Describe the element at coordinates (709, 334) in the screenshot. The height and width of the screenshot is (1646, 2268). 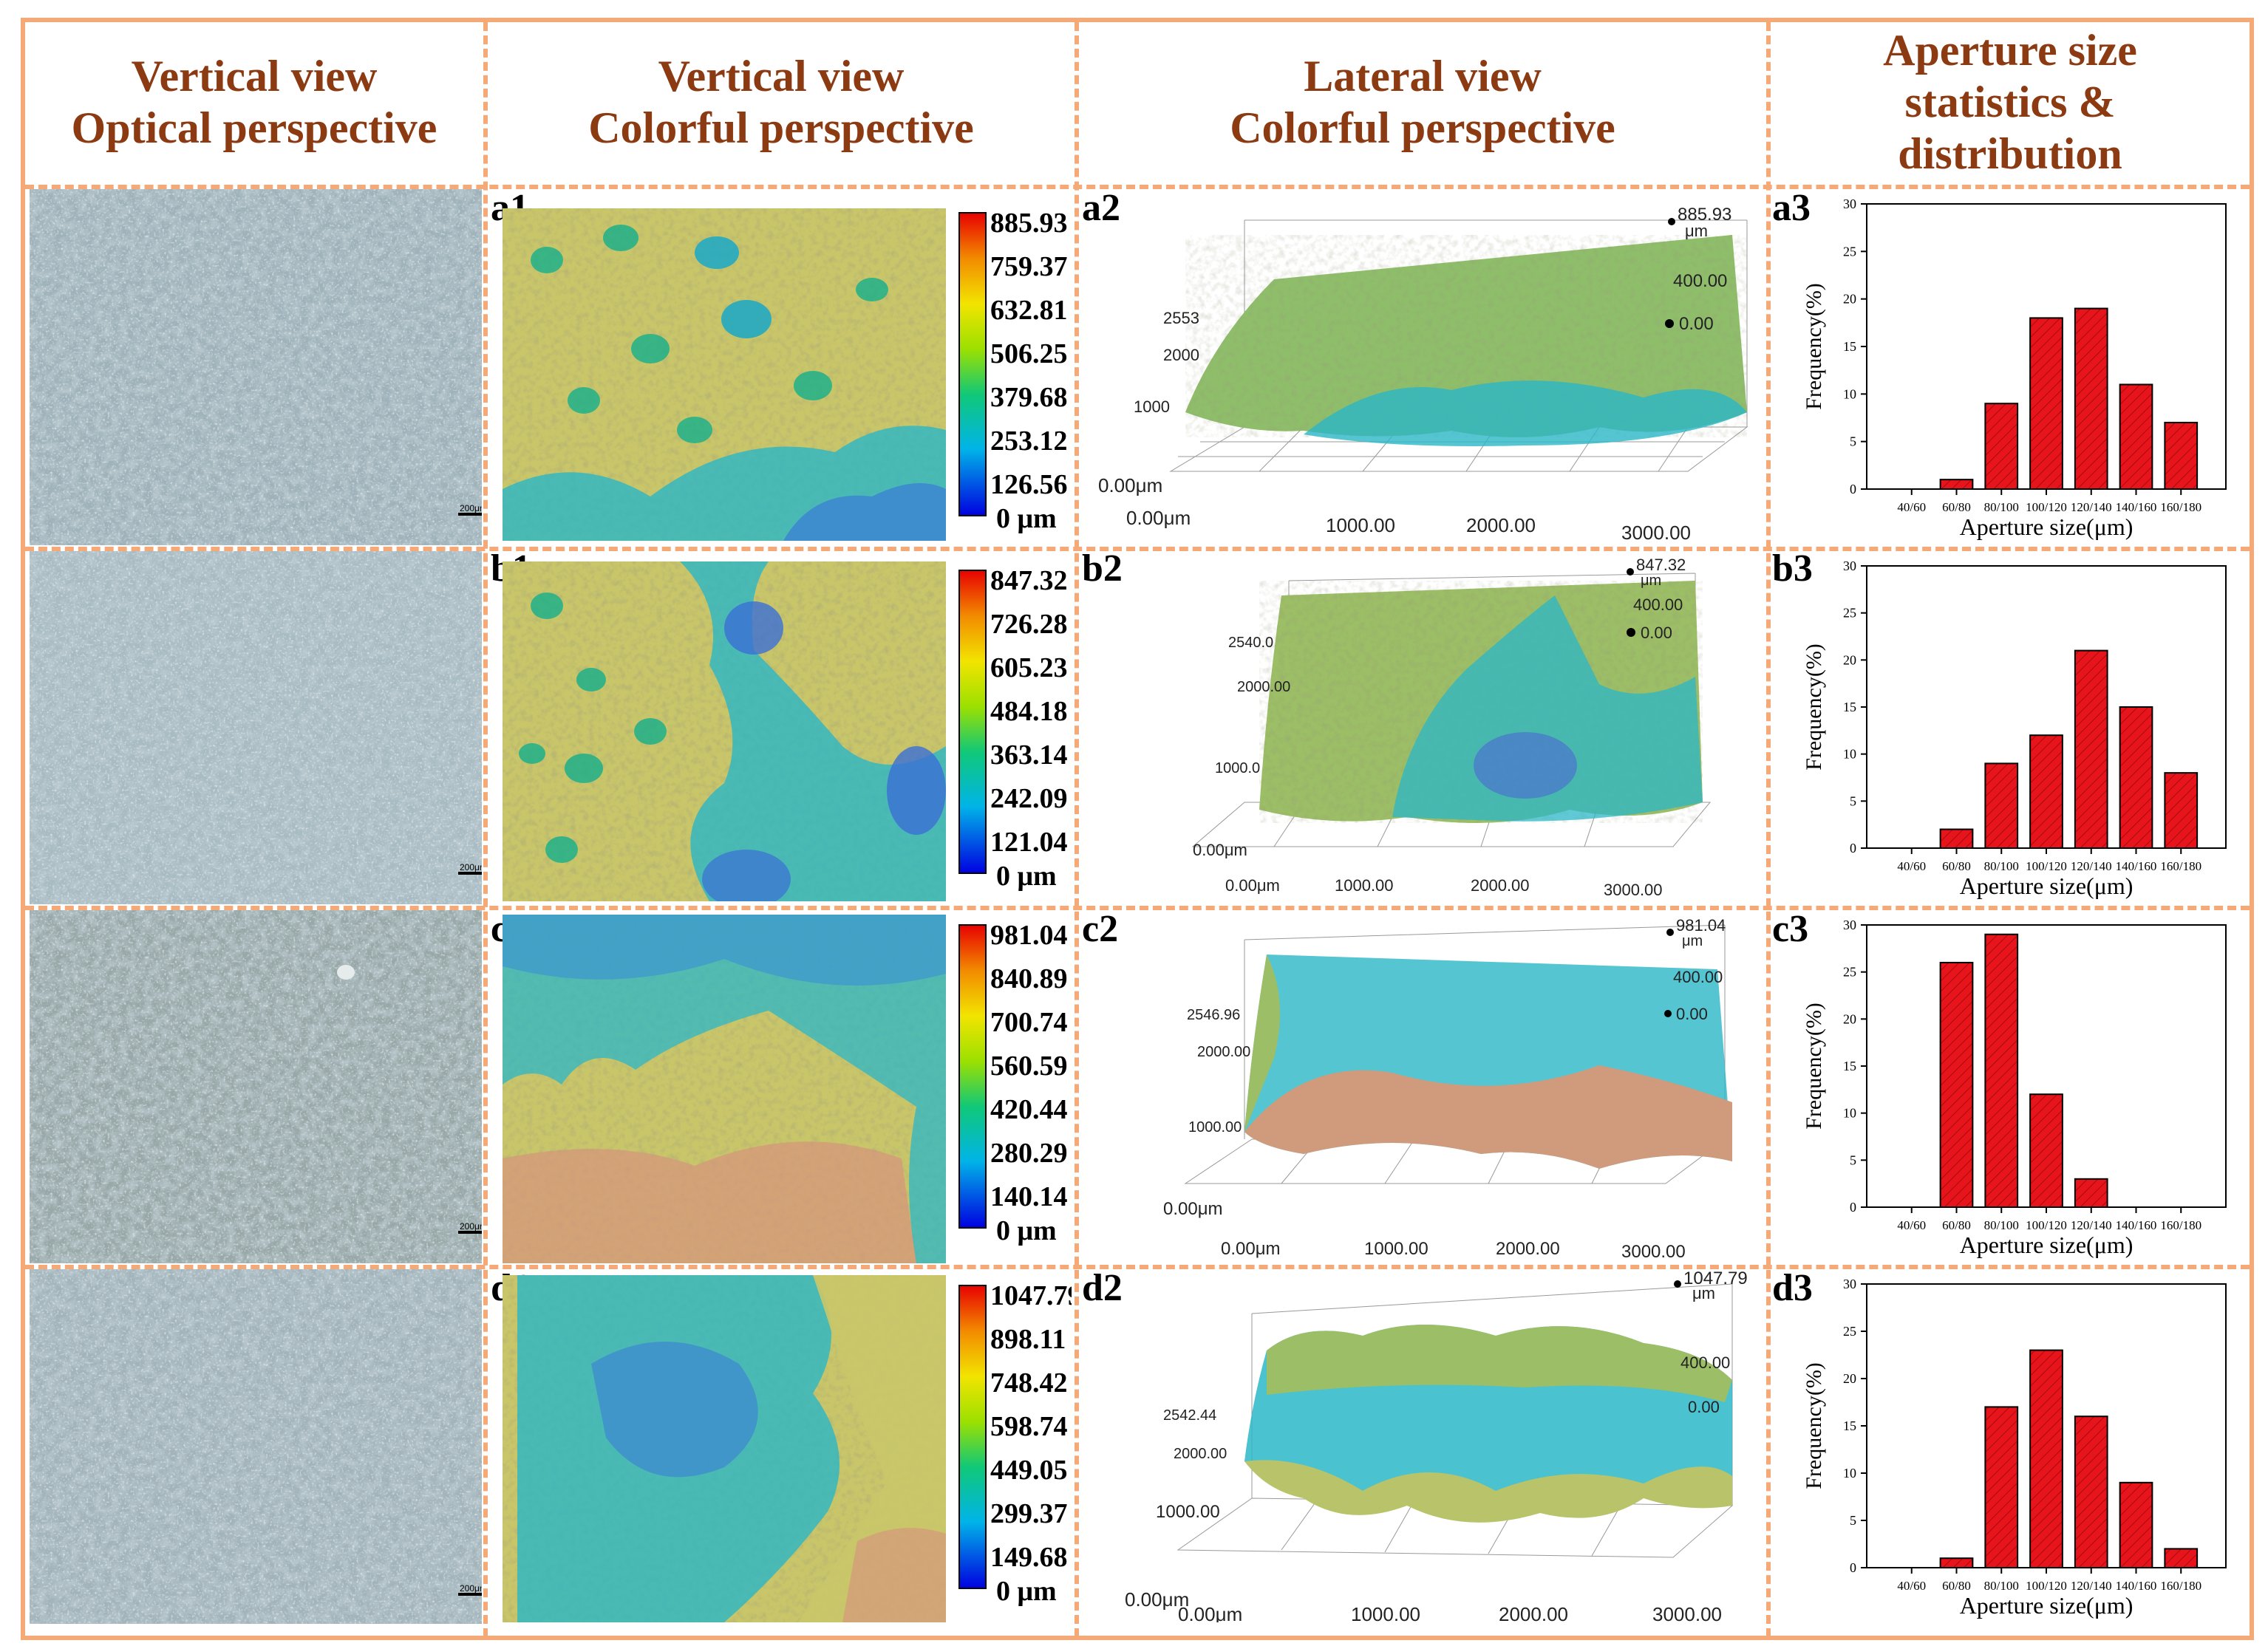
I see `height-map-pits-a1` at that location.